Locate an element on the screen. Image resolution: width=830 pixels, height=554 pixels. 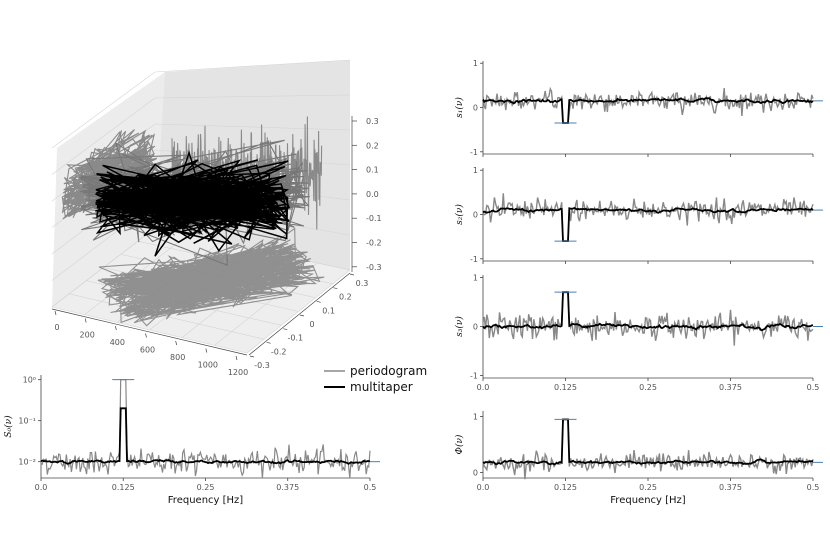
y-axis is located at coordinates (299, 314).